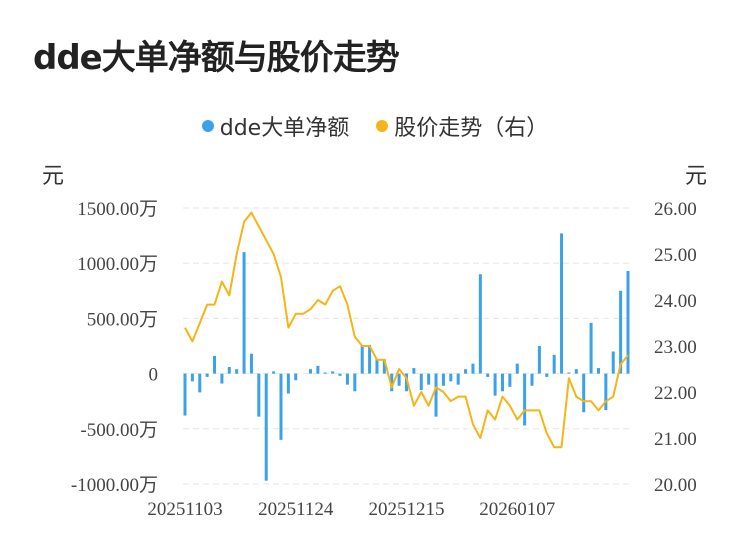 This screenshot has width=750, height=558. I want to click on right-axis-unit: 元, so click(696, 176).